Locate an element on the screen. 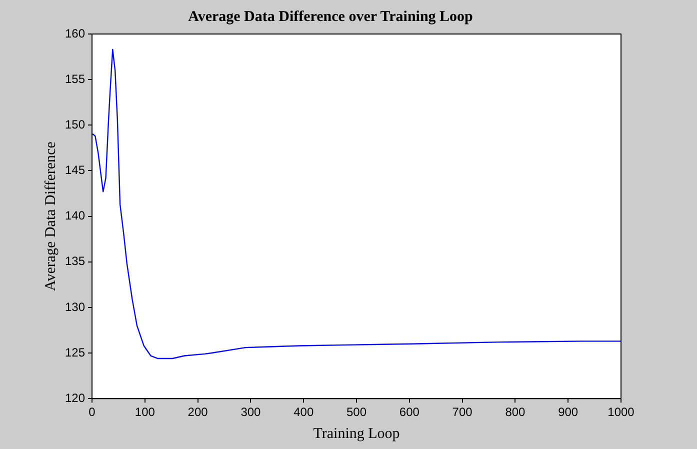 The image size is (697, 449). y-tick-label: 155 is located at coordinates (75, 79).